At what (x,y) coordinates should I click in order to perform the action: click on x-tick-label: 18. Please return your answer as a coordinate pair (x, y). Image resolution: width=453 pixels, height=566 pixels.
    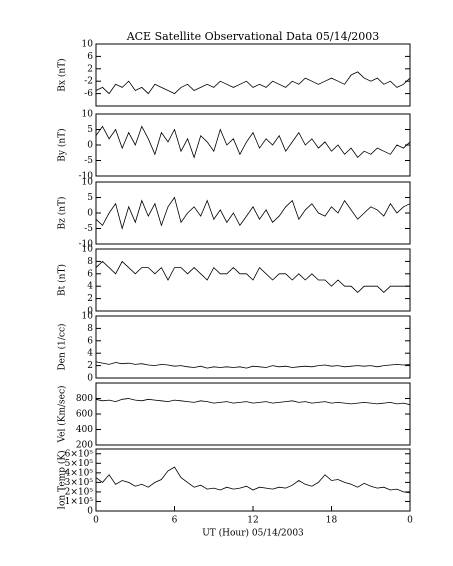
    Looking at the image, I should click on (332, 521).